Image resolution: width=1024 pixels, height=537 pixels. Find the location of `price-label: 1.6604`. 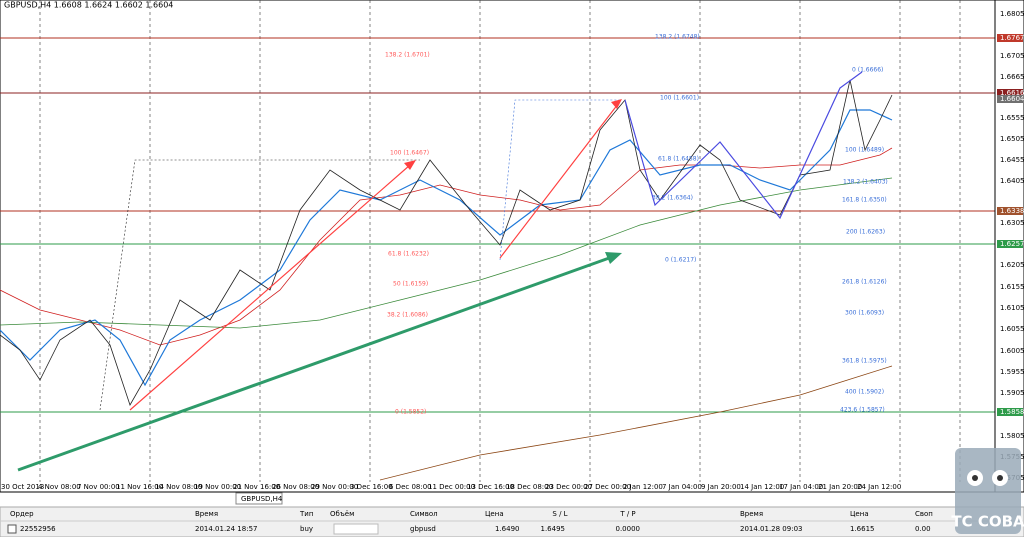

price-label: 1.6604 is located at coordinates (1012, 99).